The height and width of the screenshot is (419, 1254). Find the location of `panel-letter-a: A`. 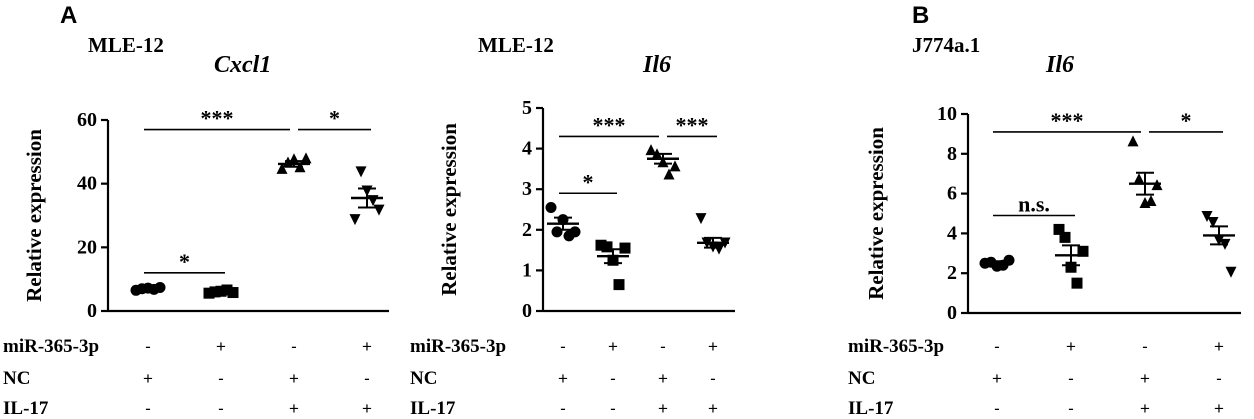

panel-letter-a: A is located at coordinates (68, 15).